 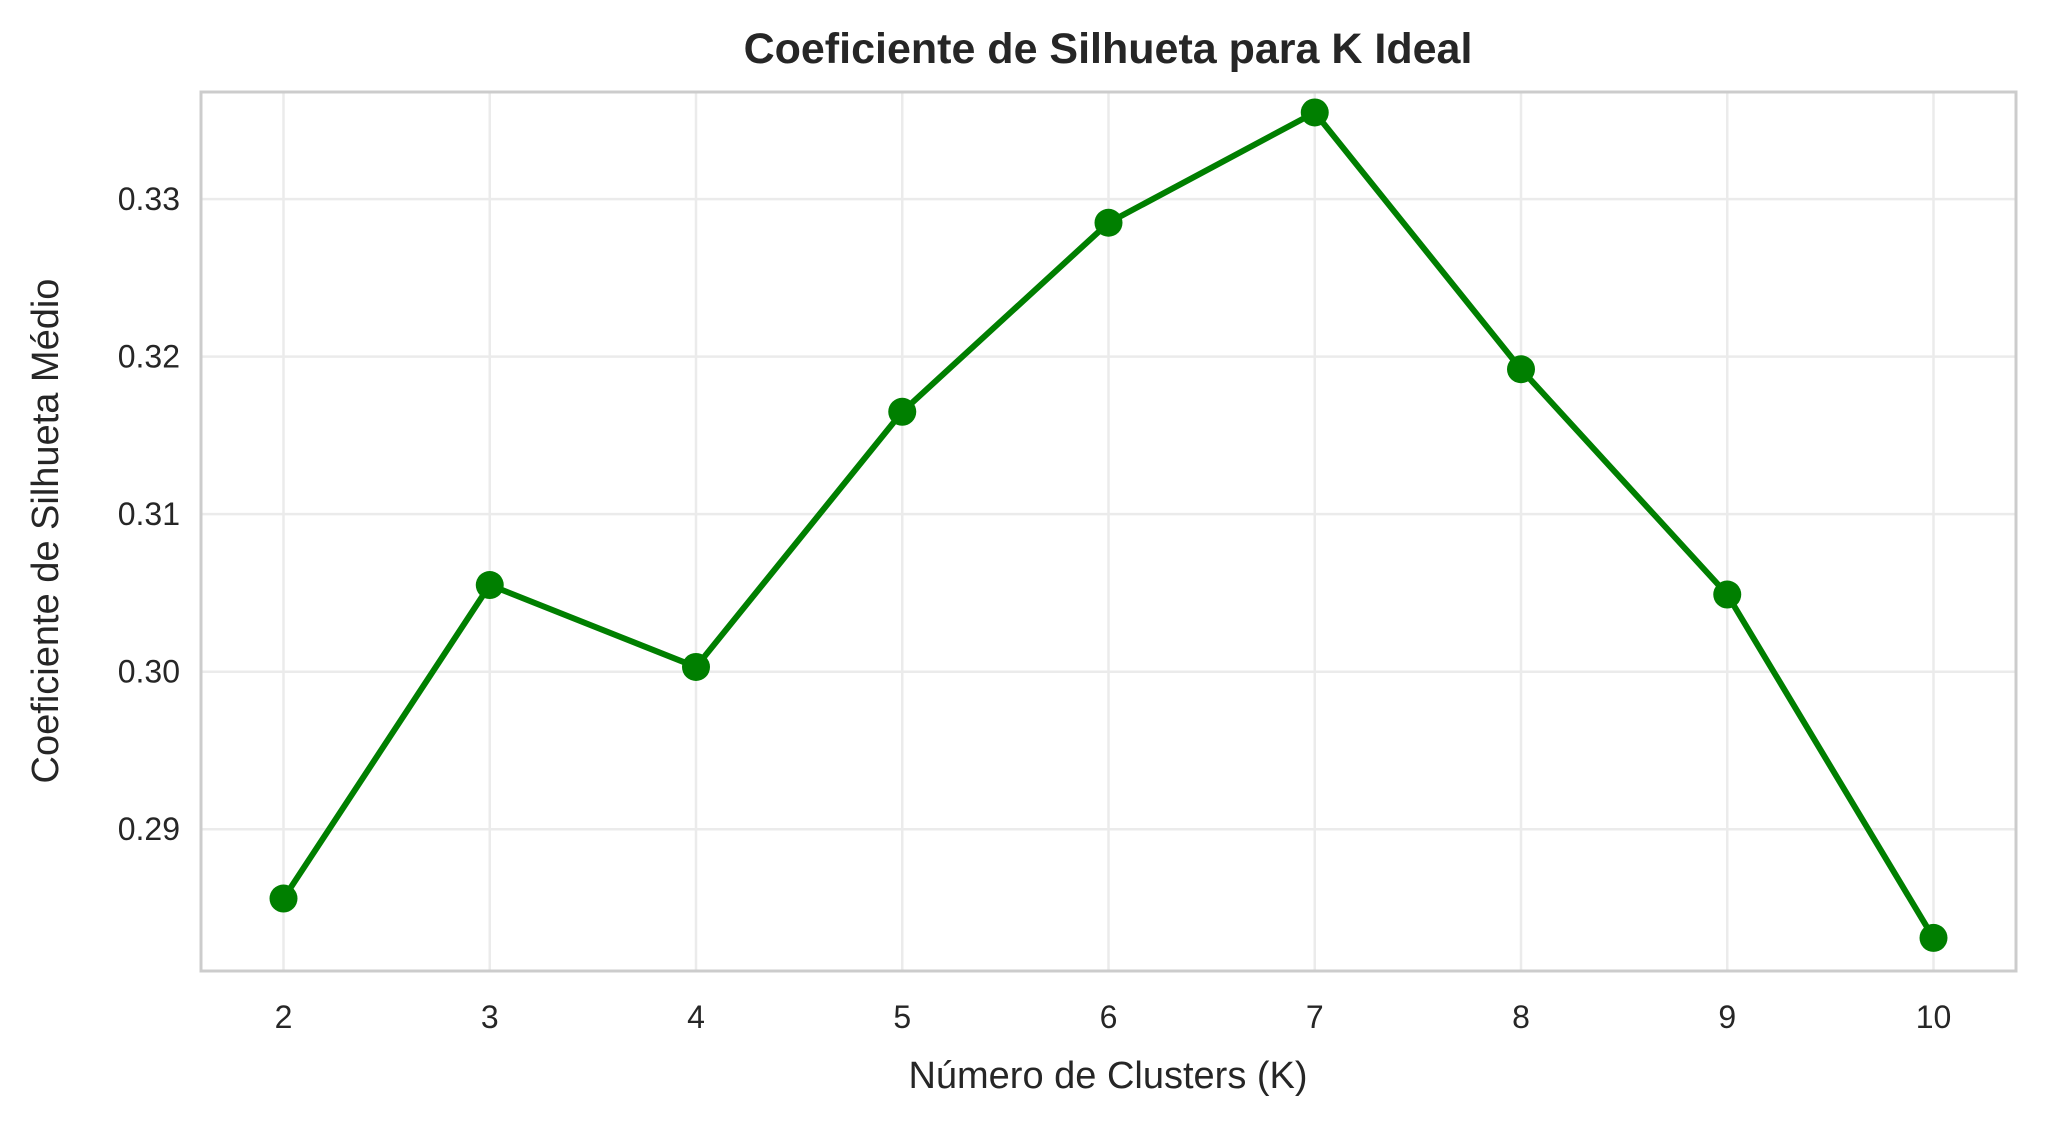 I want to click on y-axis-ticks: 0.29 0.30 0.31 0.32 0.33, so click(x=149, y=514).